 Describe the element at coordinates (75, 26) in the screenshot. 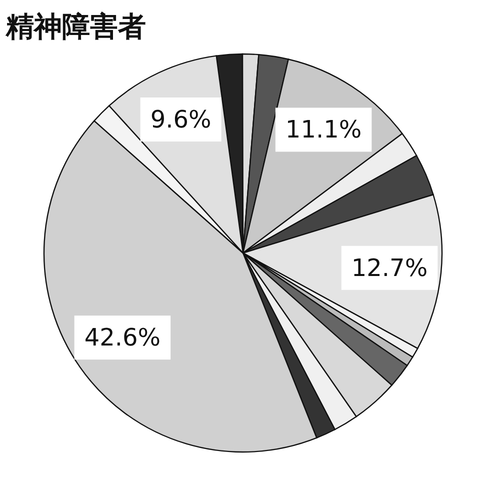

I see `chart-title: 精神障害者` at that location.